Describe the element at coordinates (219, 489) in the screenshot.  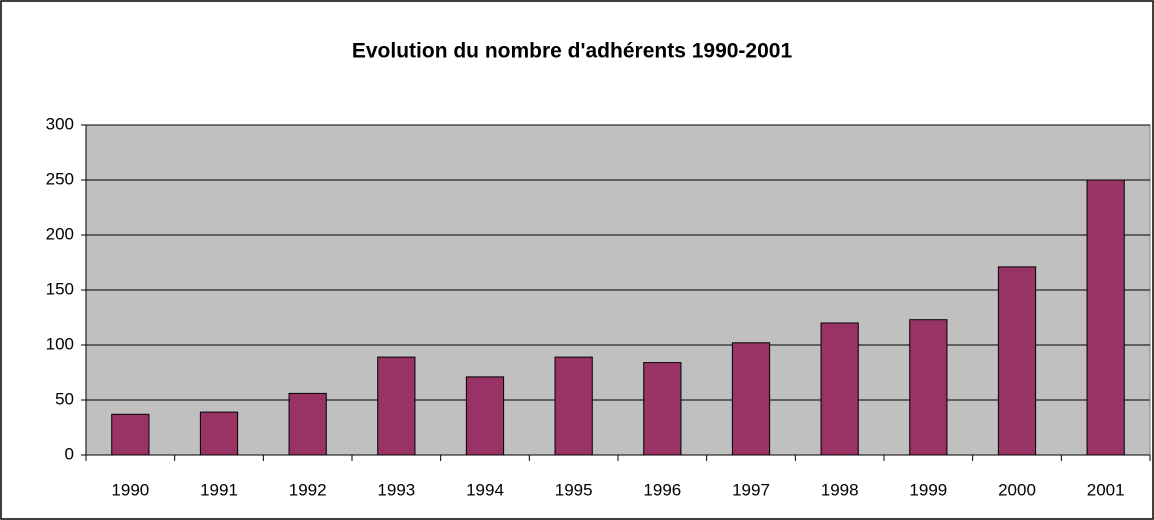
I see `x-tick-label: 1991` at that location.